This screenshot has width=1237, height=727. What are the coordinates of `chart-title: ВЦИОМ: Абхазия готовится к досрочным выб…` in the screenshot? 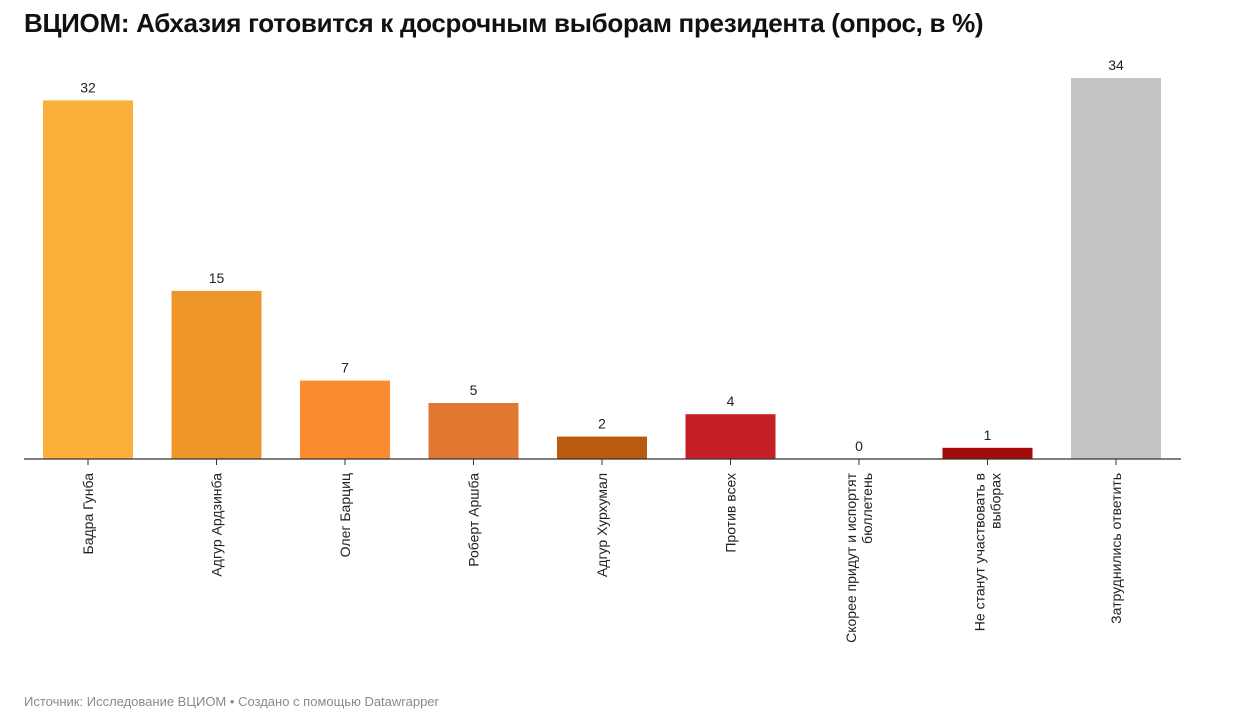 It's located at (504, 23).